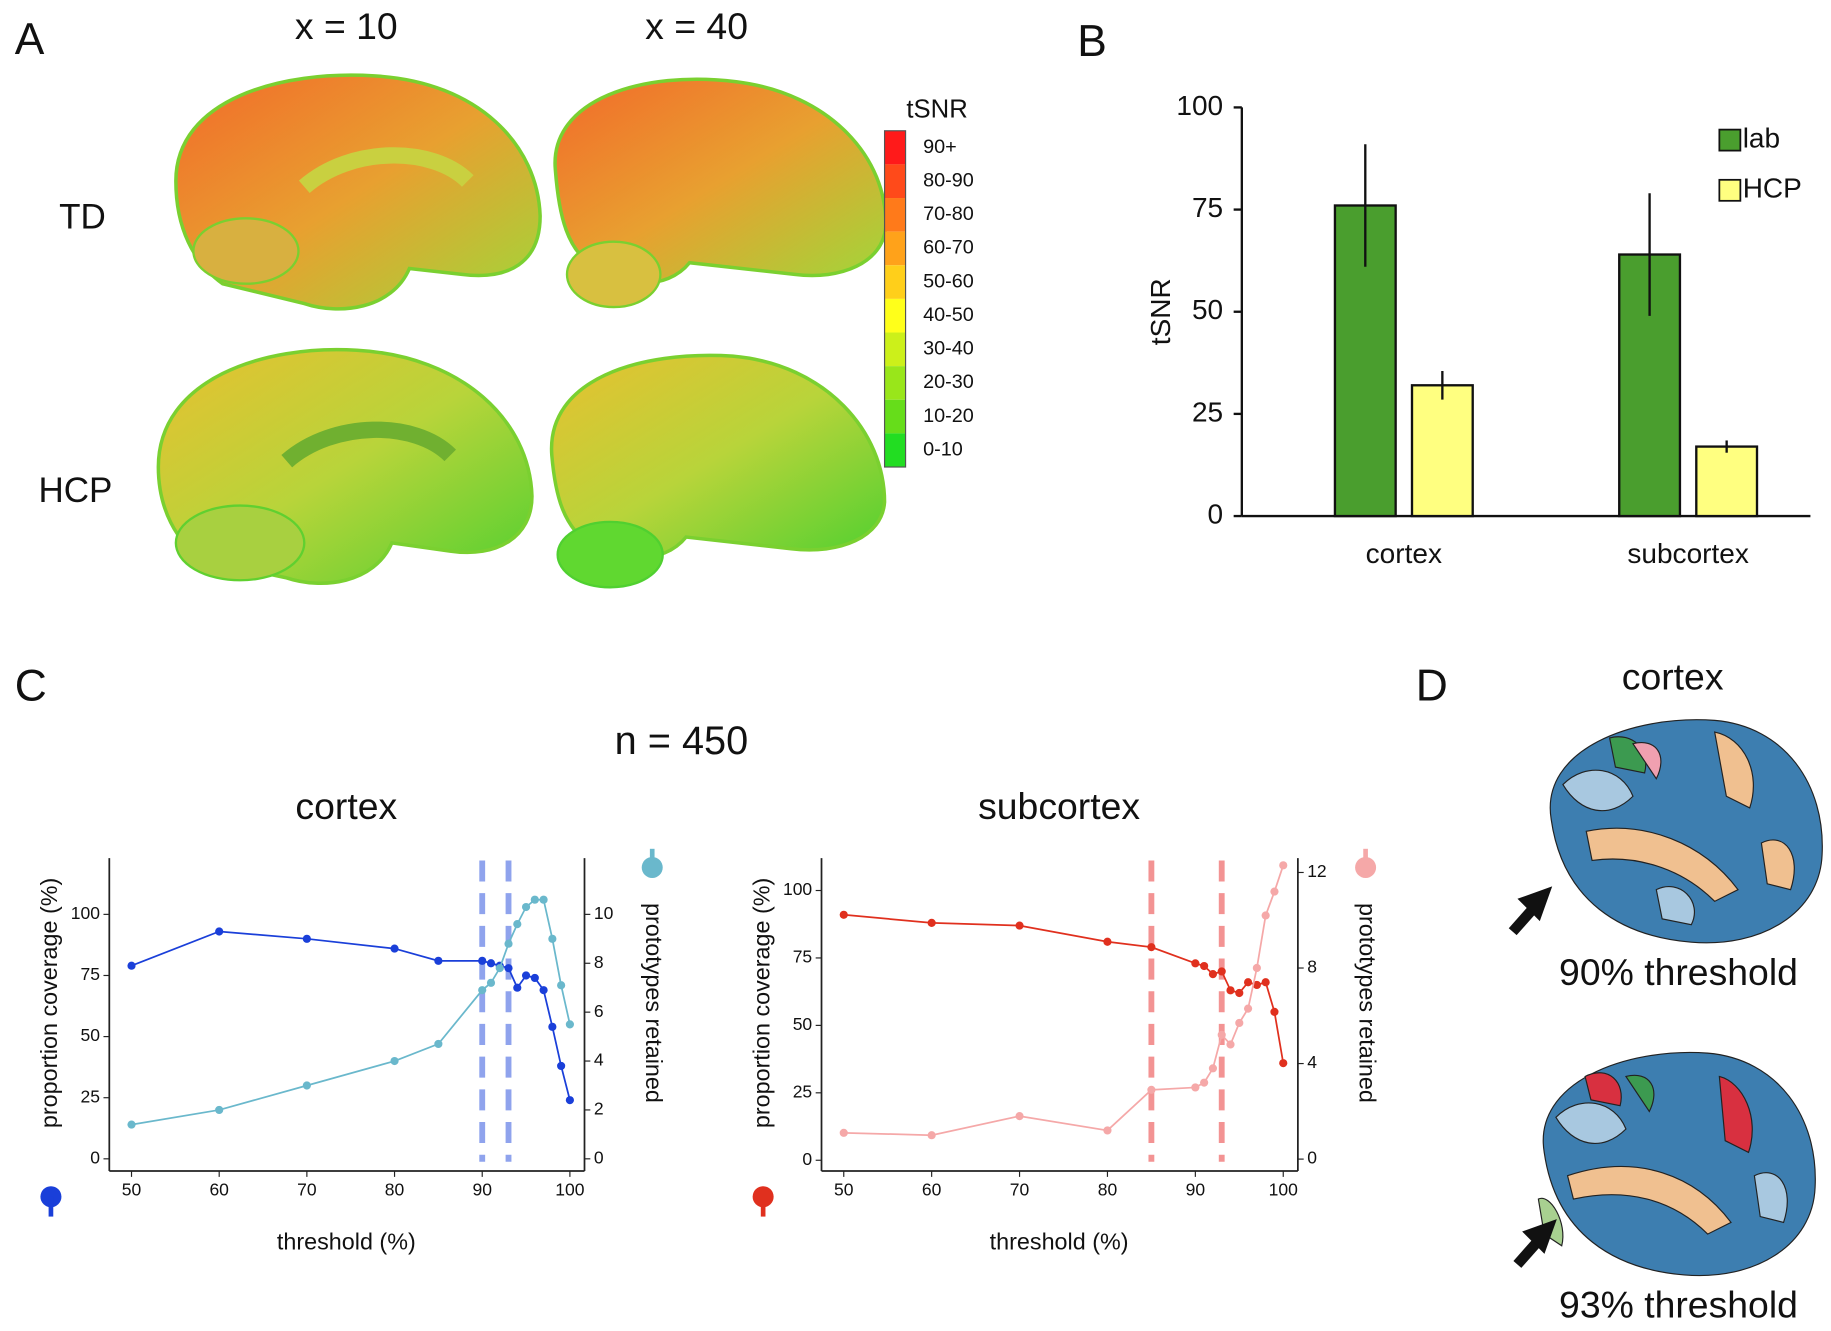  What do you see at coordinates (682, 741) in the screenshot?
I see `figure-note: n = 450` at bounding box center [682, 741].